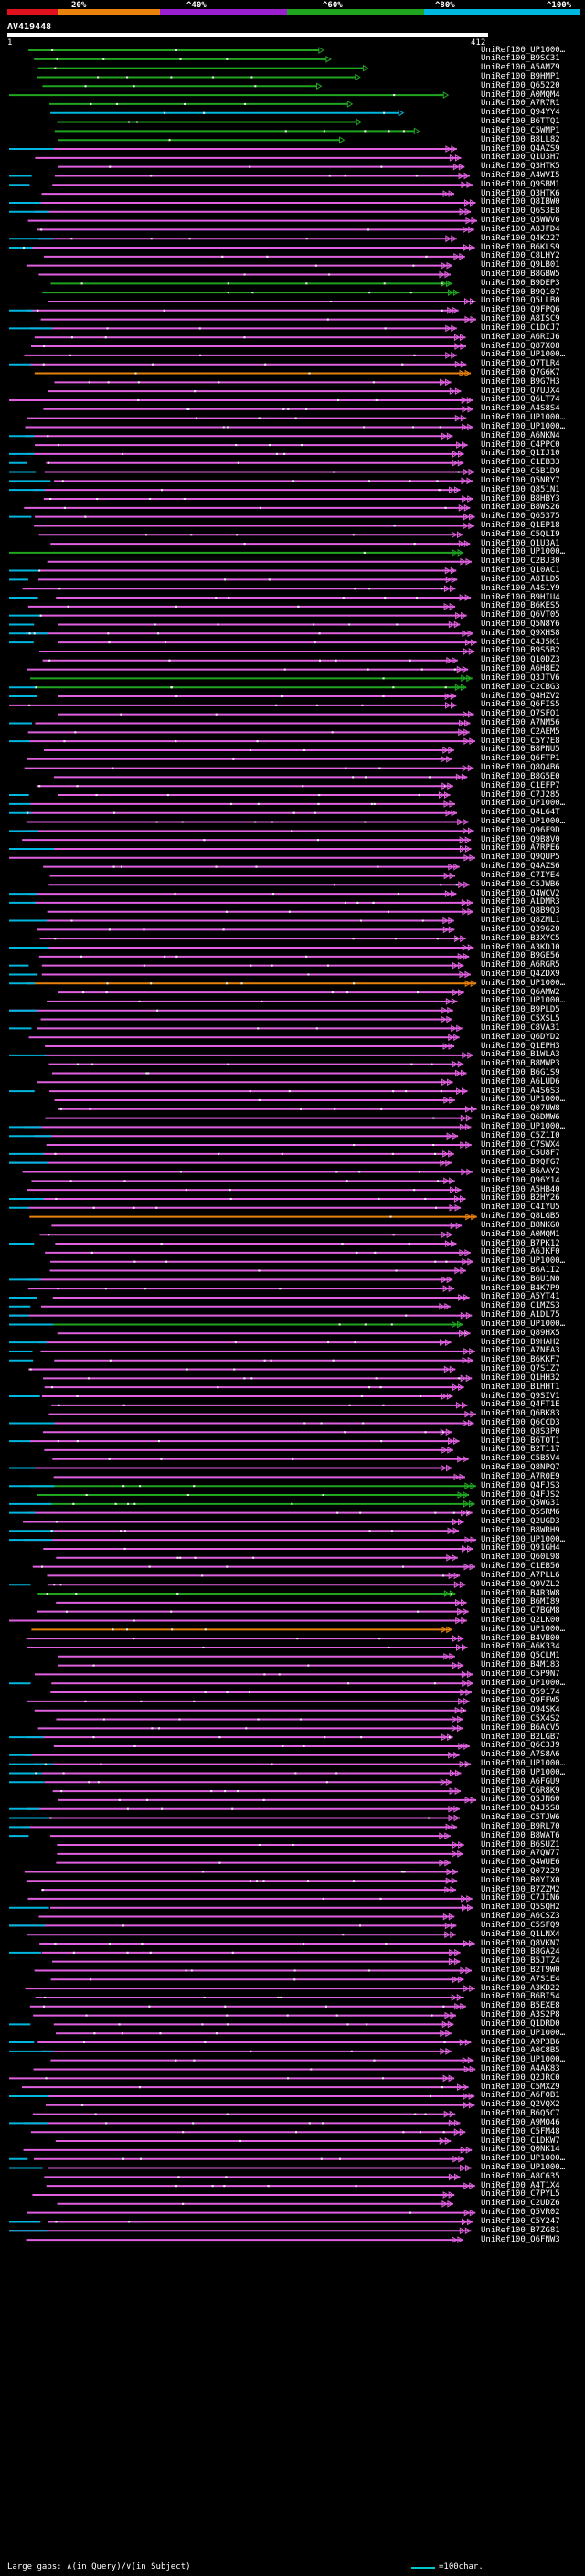 Image resolution: width=585 pixels, height=2576 pixels. What do you see at coordinates (520, 1513) in the screenshot?
I see `hit-label: UniRef100_Q5SRM6` at bounding box center [520, 1513].